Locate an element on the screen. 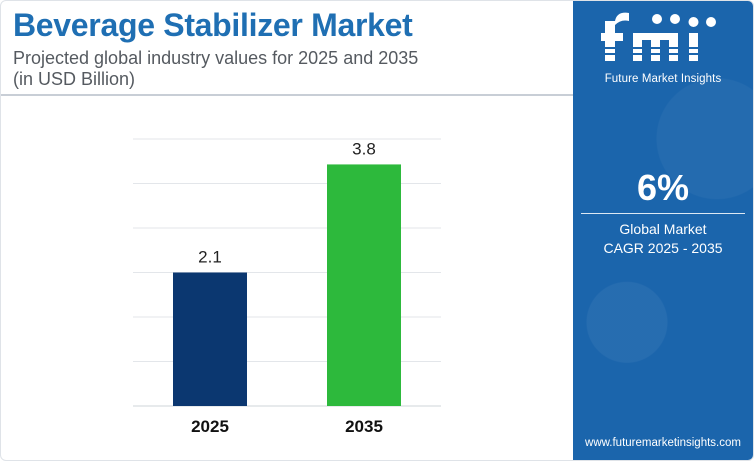 The width and height of the screenshot is (754, 461). x-tick-label-2025: 2025 is located at coordinates (210, 426).